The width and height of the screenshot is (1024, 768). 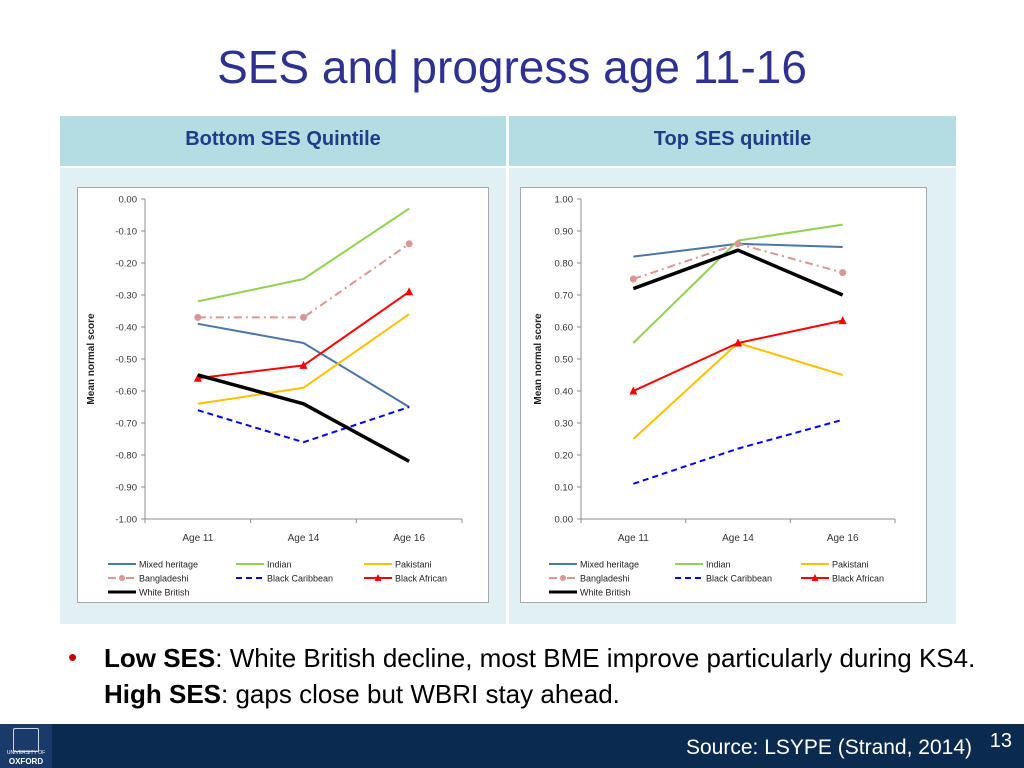 I want to click on series-line-mixed-heritage, so click(x=303, y=365).